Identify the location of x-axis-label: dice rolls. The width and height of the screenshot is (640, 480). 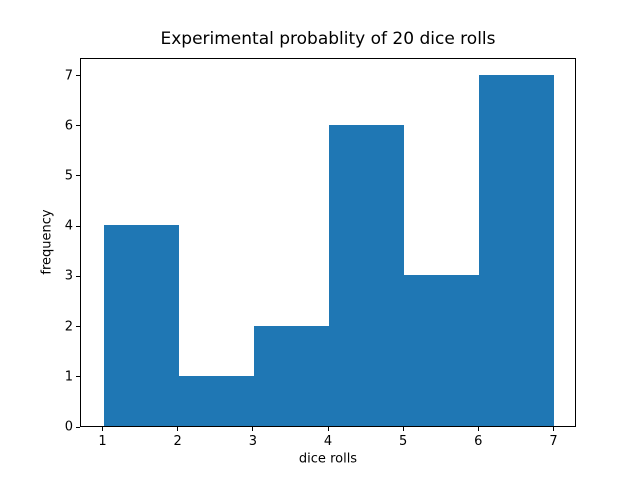
(328, 459).